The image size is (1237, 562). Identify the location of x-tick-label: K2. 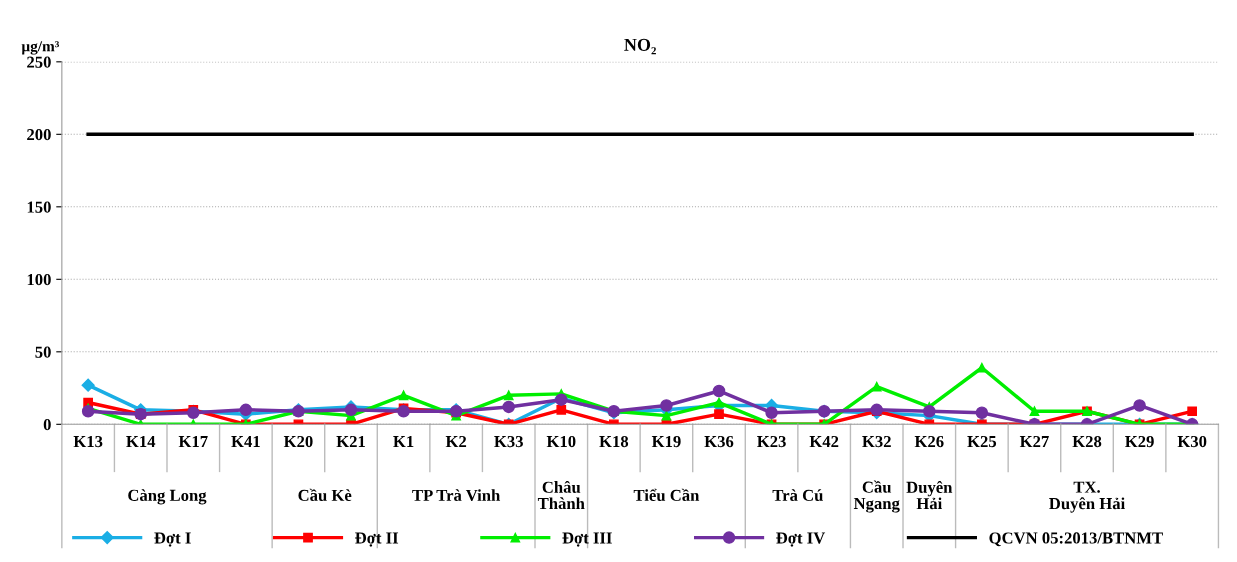
(456, 441).